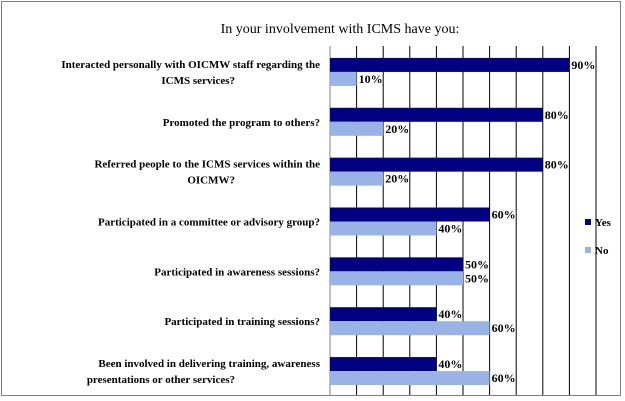 Image resolution: width=625 pixels, height=401 pixels. What do you see at coordinates (598, 237) in the screenshot?
I see `legend: Yes No` at bounding box center [598, 237].